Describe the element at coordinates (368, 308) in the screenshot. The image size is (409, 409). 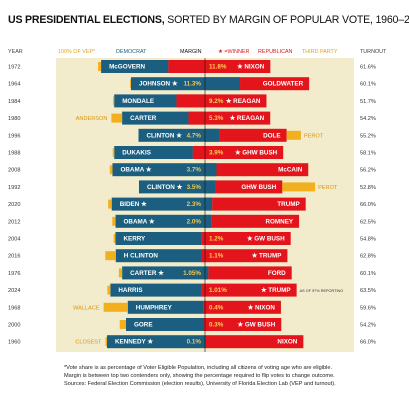
I see `row-turnout-label: 59.6%` at that location.